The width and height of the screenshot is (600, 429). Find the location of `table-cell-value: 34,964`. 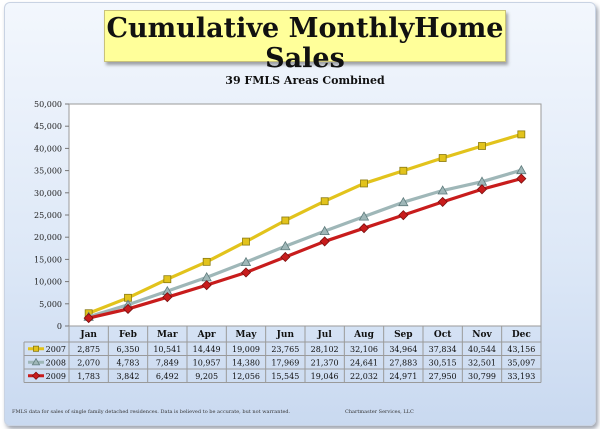

table-cell-value: 34,964 is located at coordinates (403, 349).